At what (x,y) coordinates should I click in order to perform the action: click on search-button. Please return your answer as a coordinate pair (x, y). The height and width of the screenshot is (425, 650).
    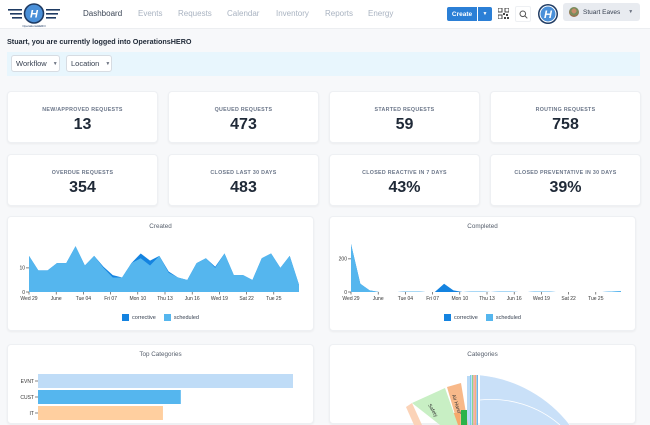
    Looking at the image, I should click on (523, 14).